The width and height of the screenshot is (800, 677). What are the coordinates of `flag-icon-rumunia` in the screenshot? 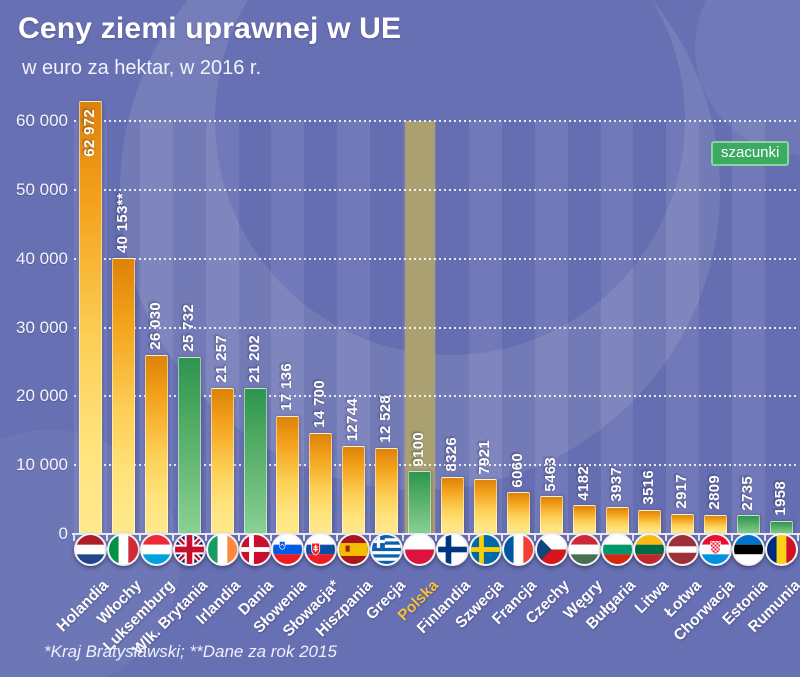 It's located at (782, 549).